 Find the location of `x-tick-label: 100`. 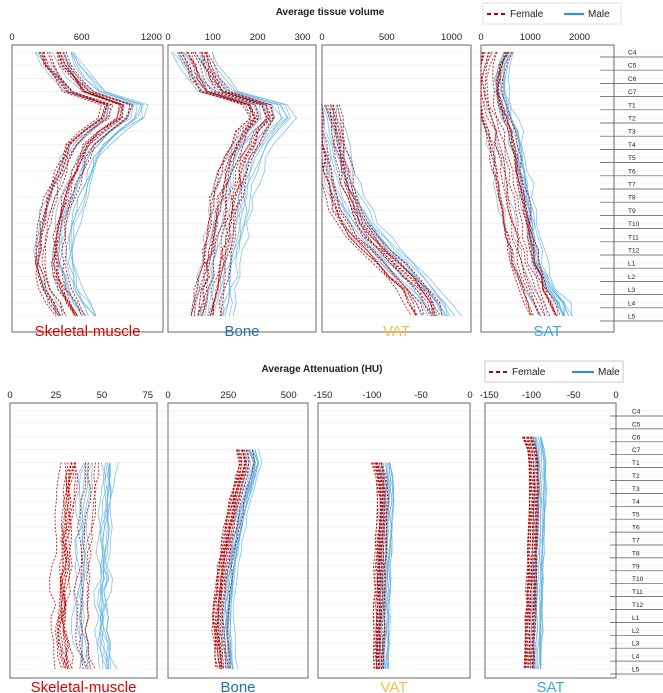

x-tick-label: 100 is located at coordinates (213, 37).